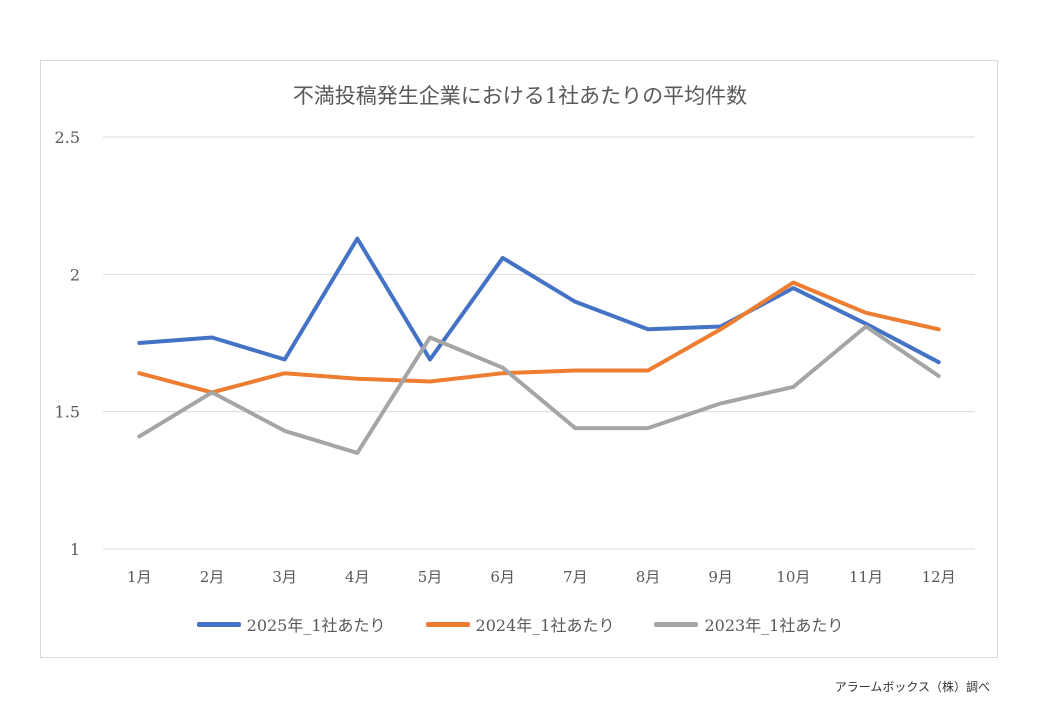 This screenshot has height=720, width=1040. Describe the element at coordinates (720, 577) in the screenshot. I see `x-tick-label: 9月` at that location.